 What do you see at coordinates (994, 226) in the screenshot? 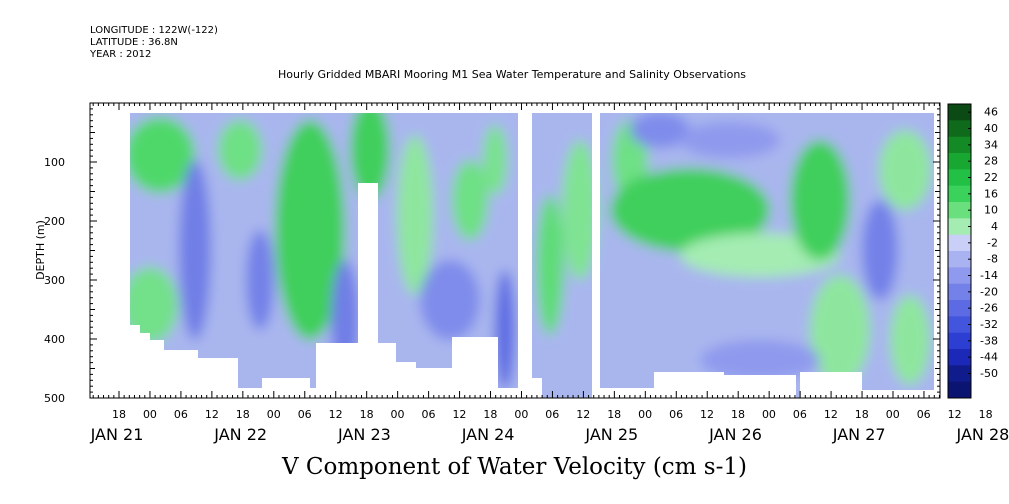
I see `colorbar-label: 4` at bounding box center [994, 226].